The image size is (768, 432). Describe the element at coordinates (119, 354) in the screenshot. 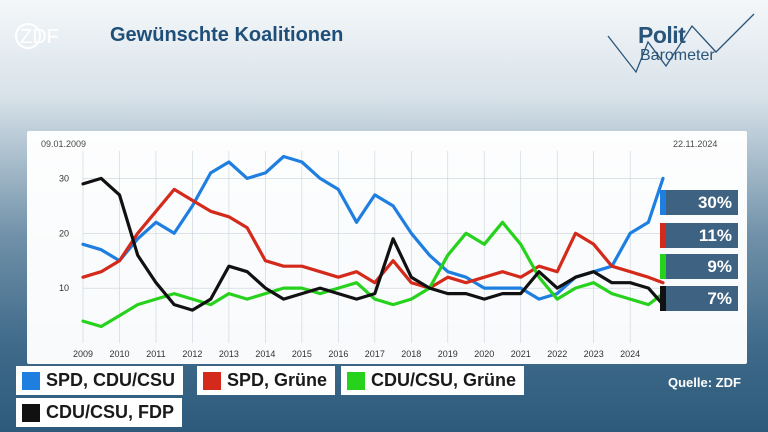

I see `x-tick-label: 2010` at that location.